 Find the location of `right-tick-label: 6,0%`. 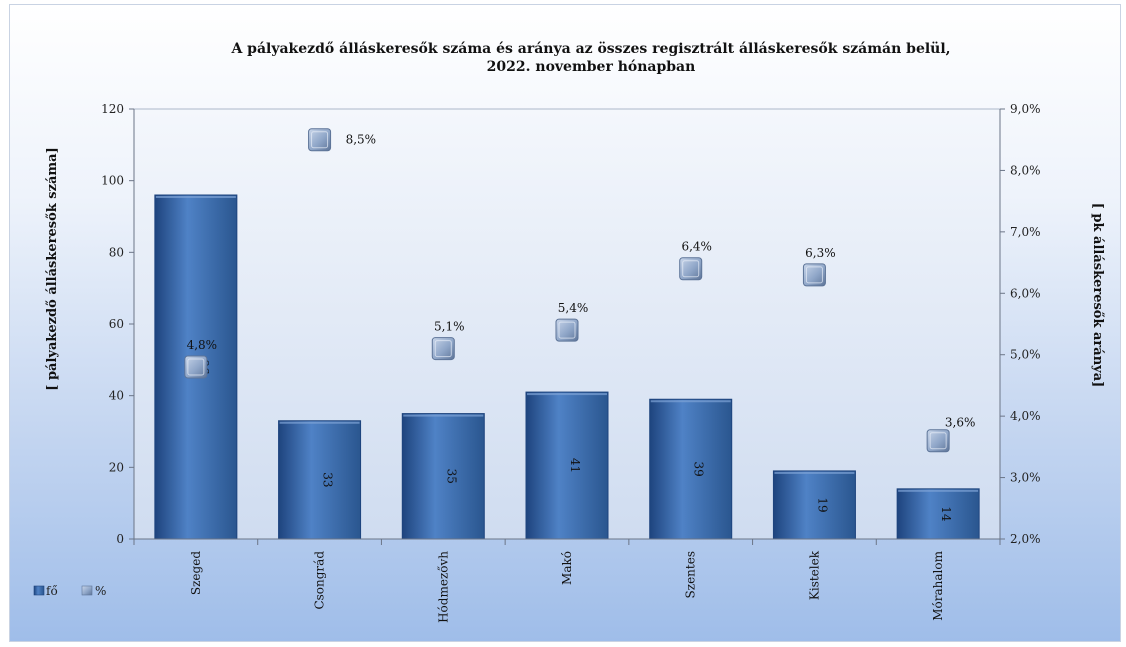

right-tick-label: 6,0% is located at coordinates (1025, 293).